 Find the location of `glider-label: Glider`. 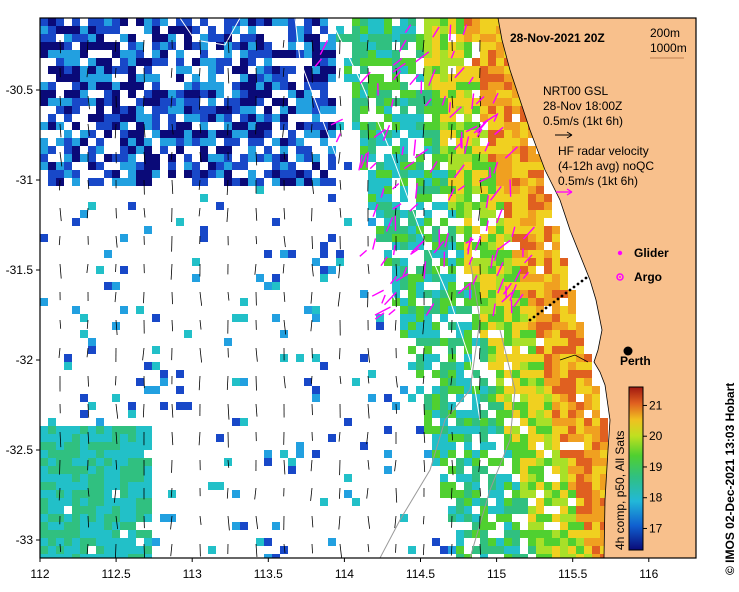

glider-label: Glider is located at coordinates (651, 253).